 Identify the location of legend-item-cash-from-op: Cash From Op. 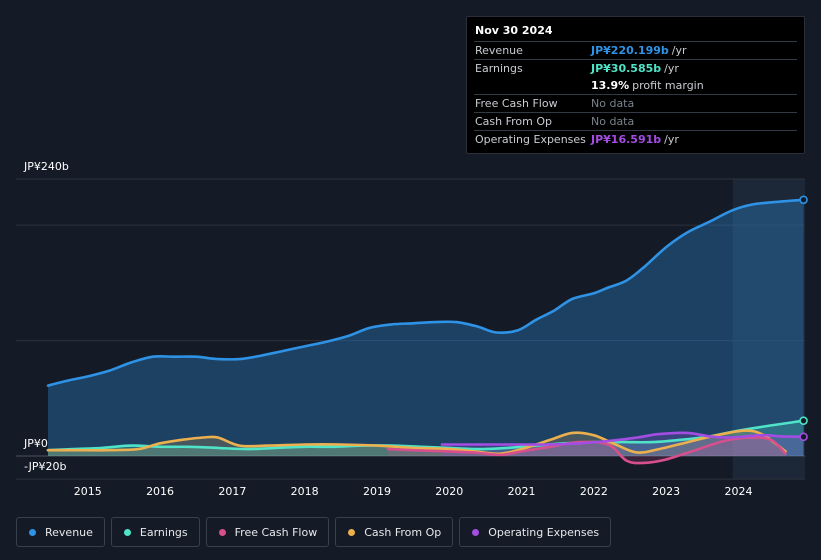
(394, 532).